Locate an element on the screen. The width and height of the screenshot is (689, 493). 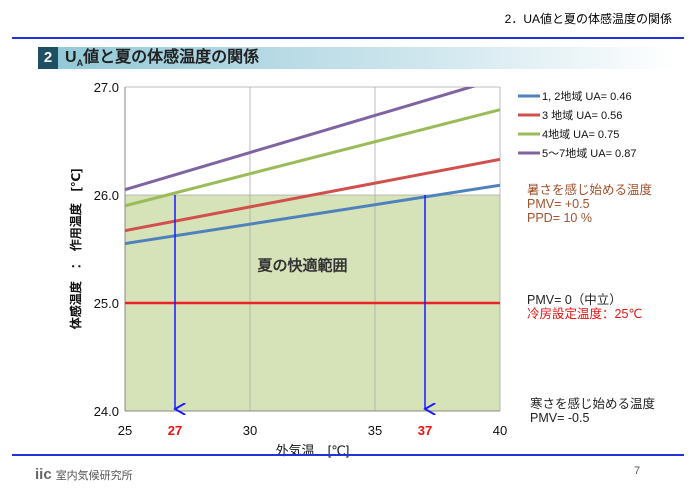
neutral-pmv: PMV= 0（中立） is located at coordinates (574, 300).